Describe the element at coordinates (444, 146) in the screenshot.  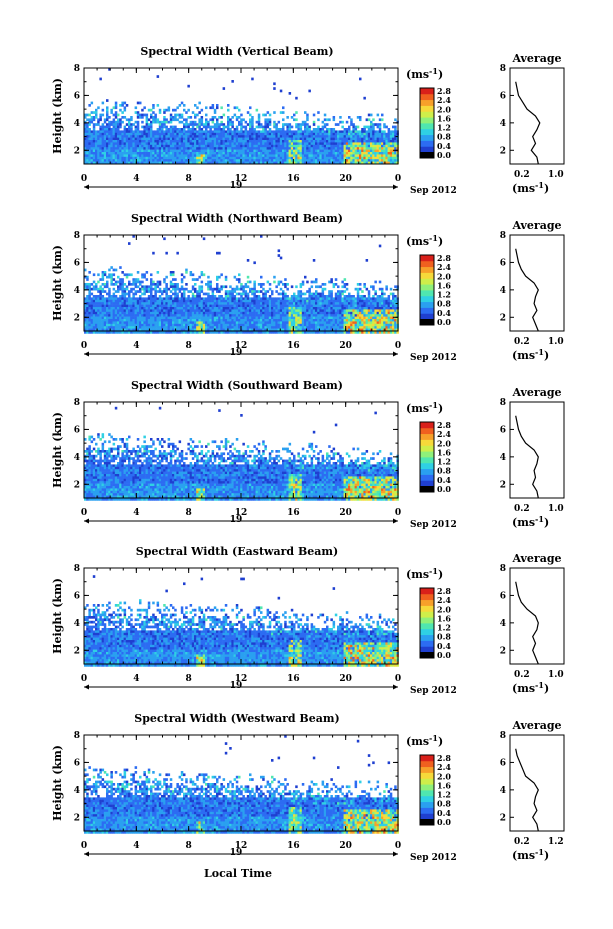
I see `colorbar-tick-label: 0.4` at that location.